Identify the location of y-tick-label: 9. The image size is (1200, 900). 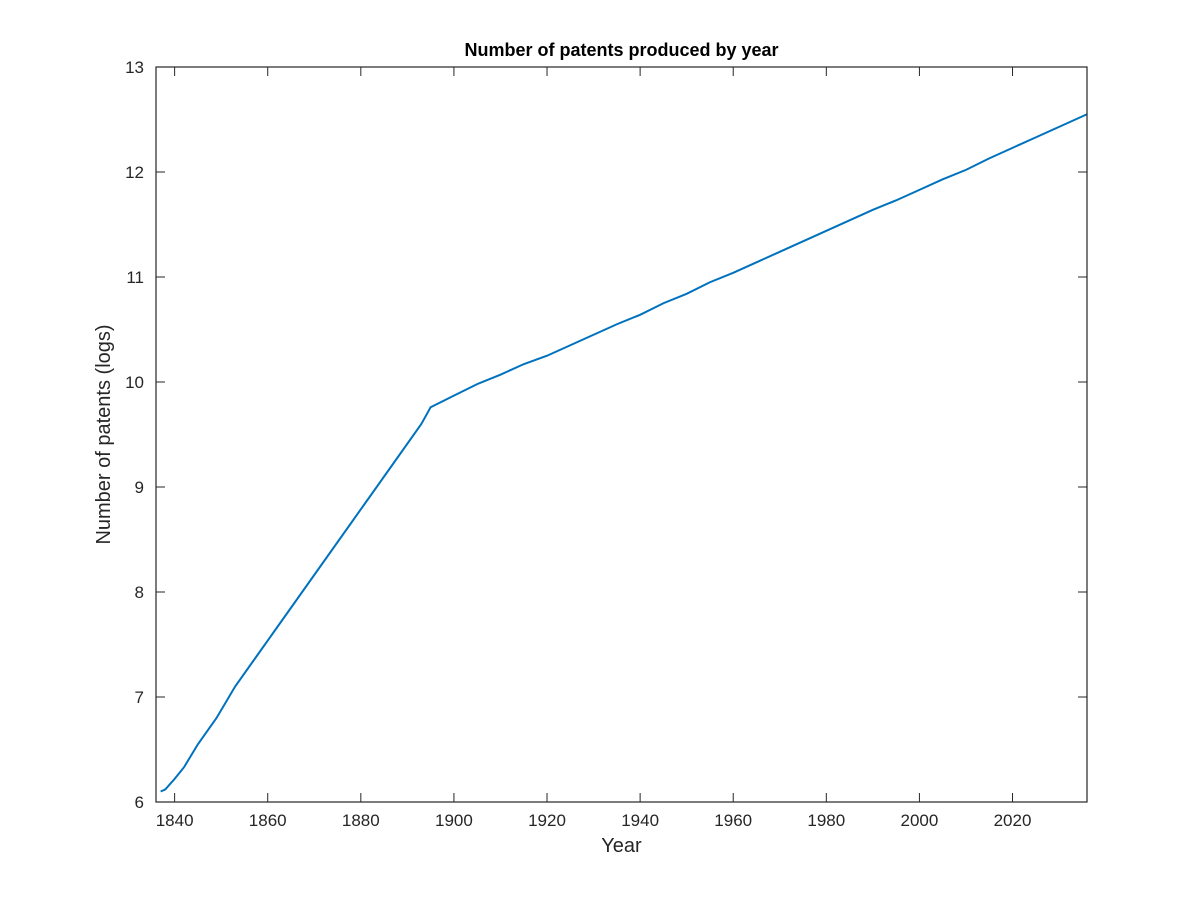
(139, 487).